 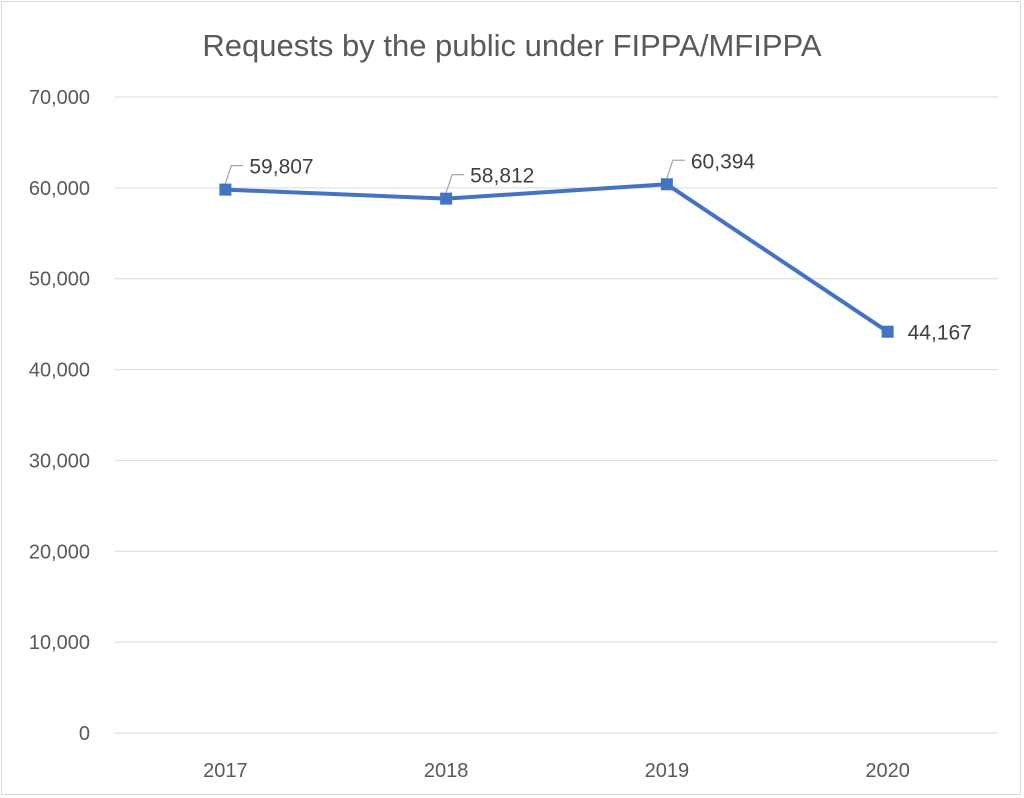 I want to click on y-tick-label: 50,000, so click(x=59, y=280).